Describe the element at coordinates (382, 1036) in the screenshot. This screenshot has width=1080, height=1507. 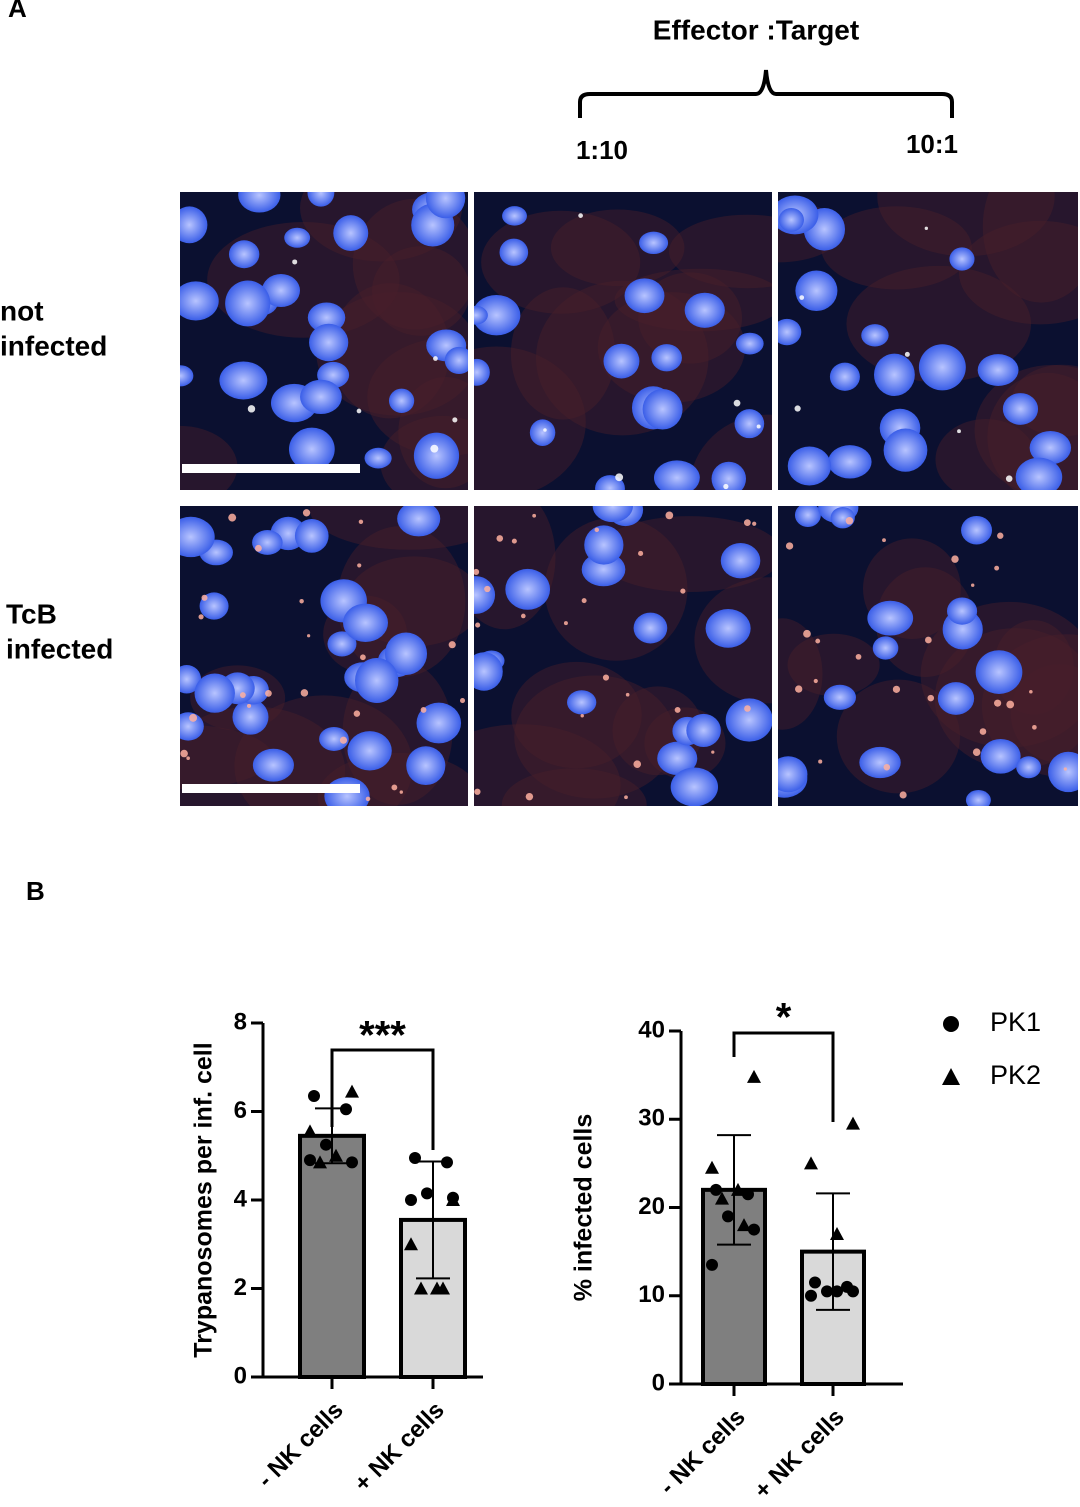
I see `significance: ***` at that location.